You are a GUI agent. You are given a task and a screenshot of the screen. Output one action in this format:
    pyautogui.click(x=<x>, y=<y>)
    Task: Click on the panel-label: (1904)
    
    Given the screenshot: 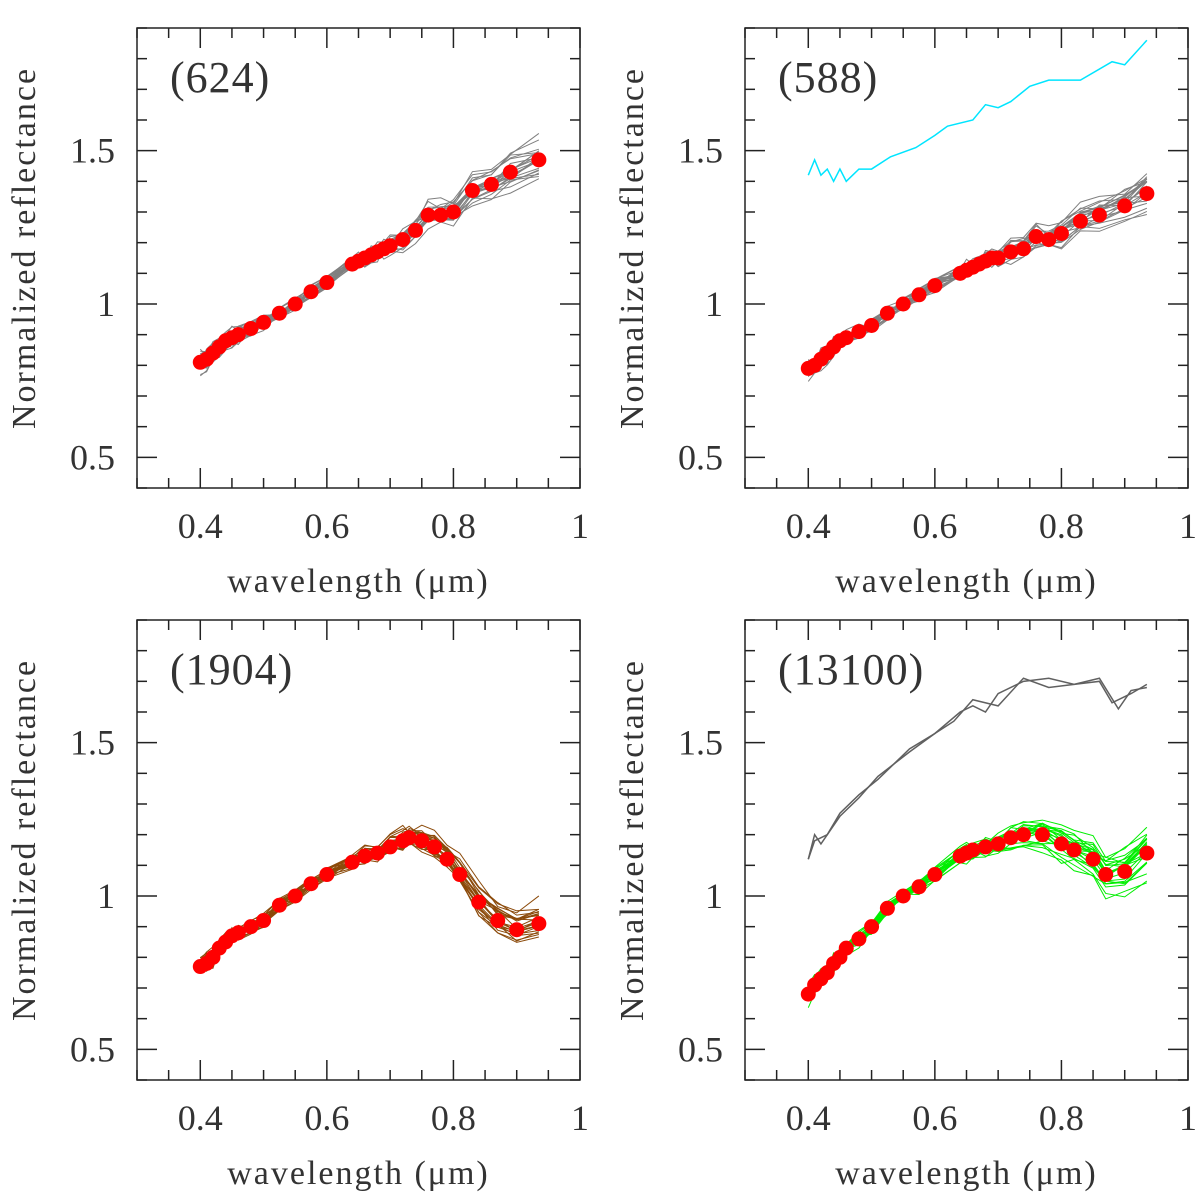 What is the action you would take?
    pyautogui.click(x=231, y=669)
    